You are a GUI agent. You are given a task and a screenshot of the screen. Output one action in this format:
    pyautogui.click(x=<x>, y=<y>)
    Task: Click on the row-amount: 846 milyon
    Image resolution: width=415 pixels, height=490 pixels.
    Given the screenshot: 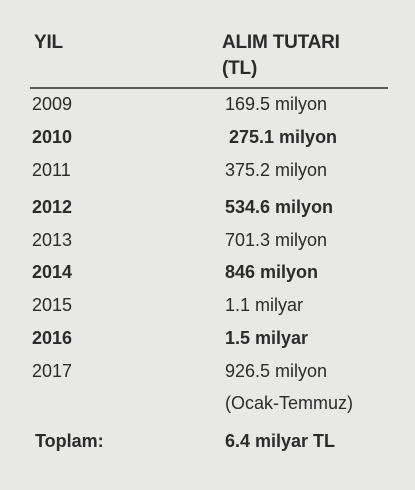 What is the action you would take?
    pyautogui.click(x=272, y=272)
    